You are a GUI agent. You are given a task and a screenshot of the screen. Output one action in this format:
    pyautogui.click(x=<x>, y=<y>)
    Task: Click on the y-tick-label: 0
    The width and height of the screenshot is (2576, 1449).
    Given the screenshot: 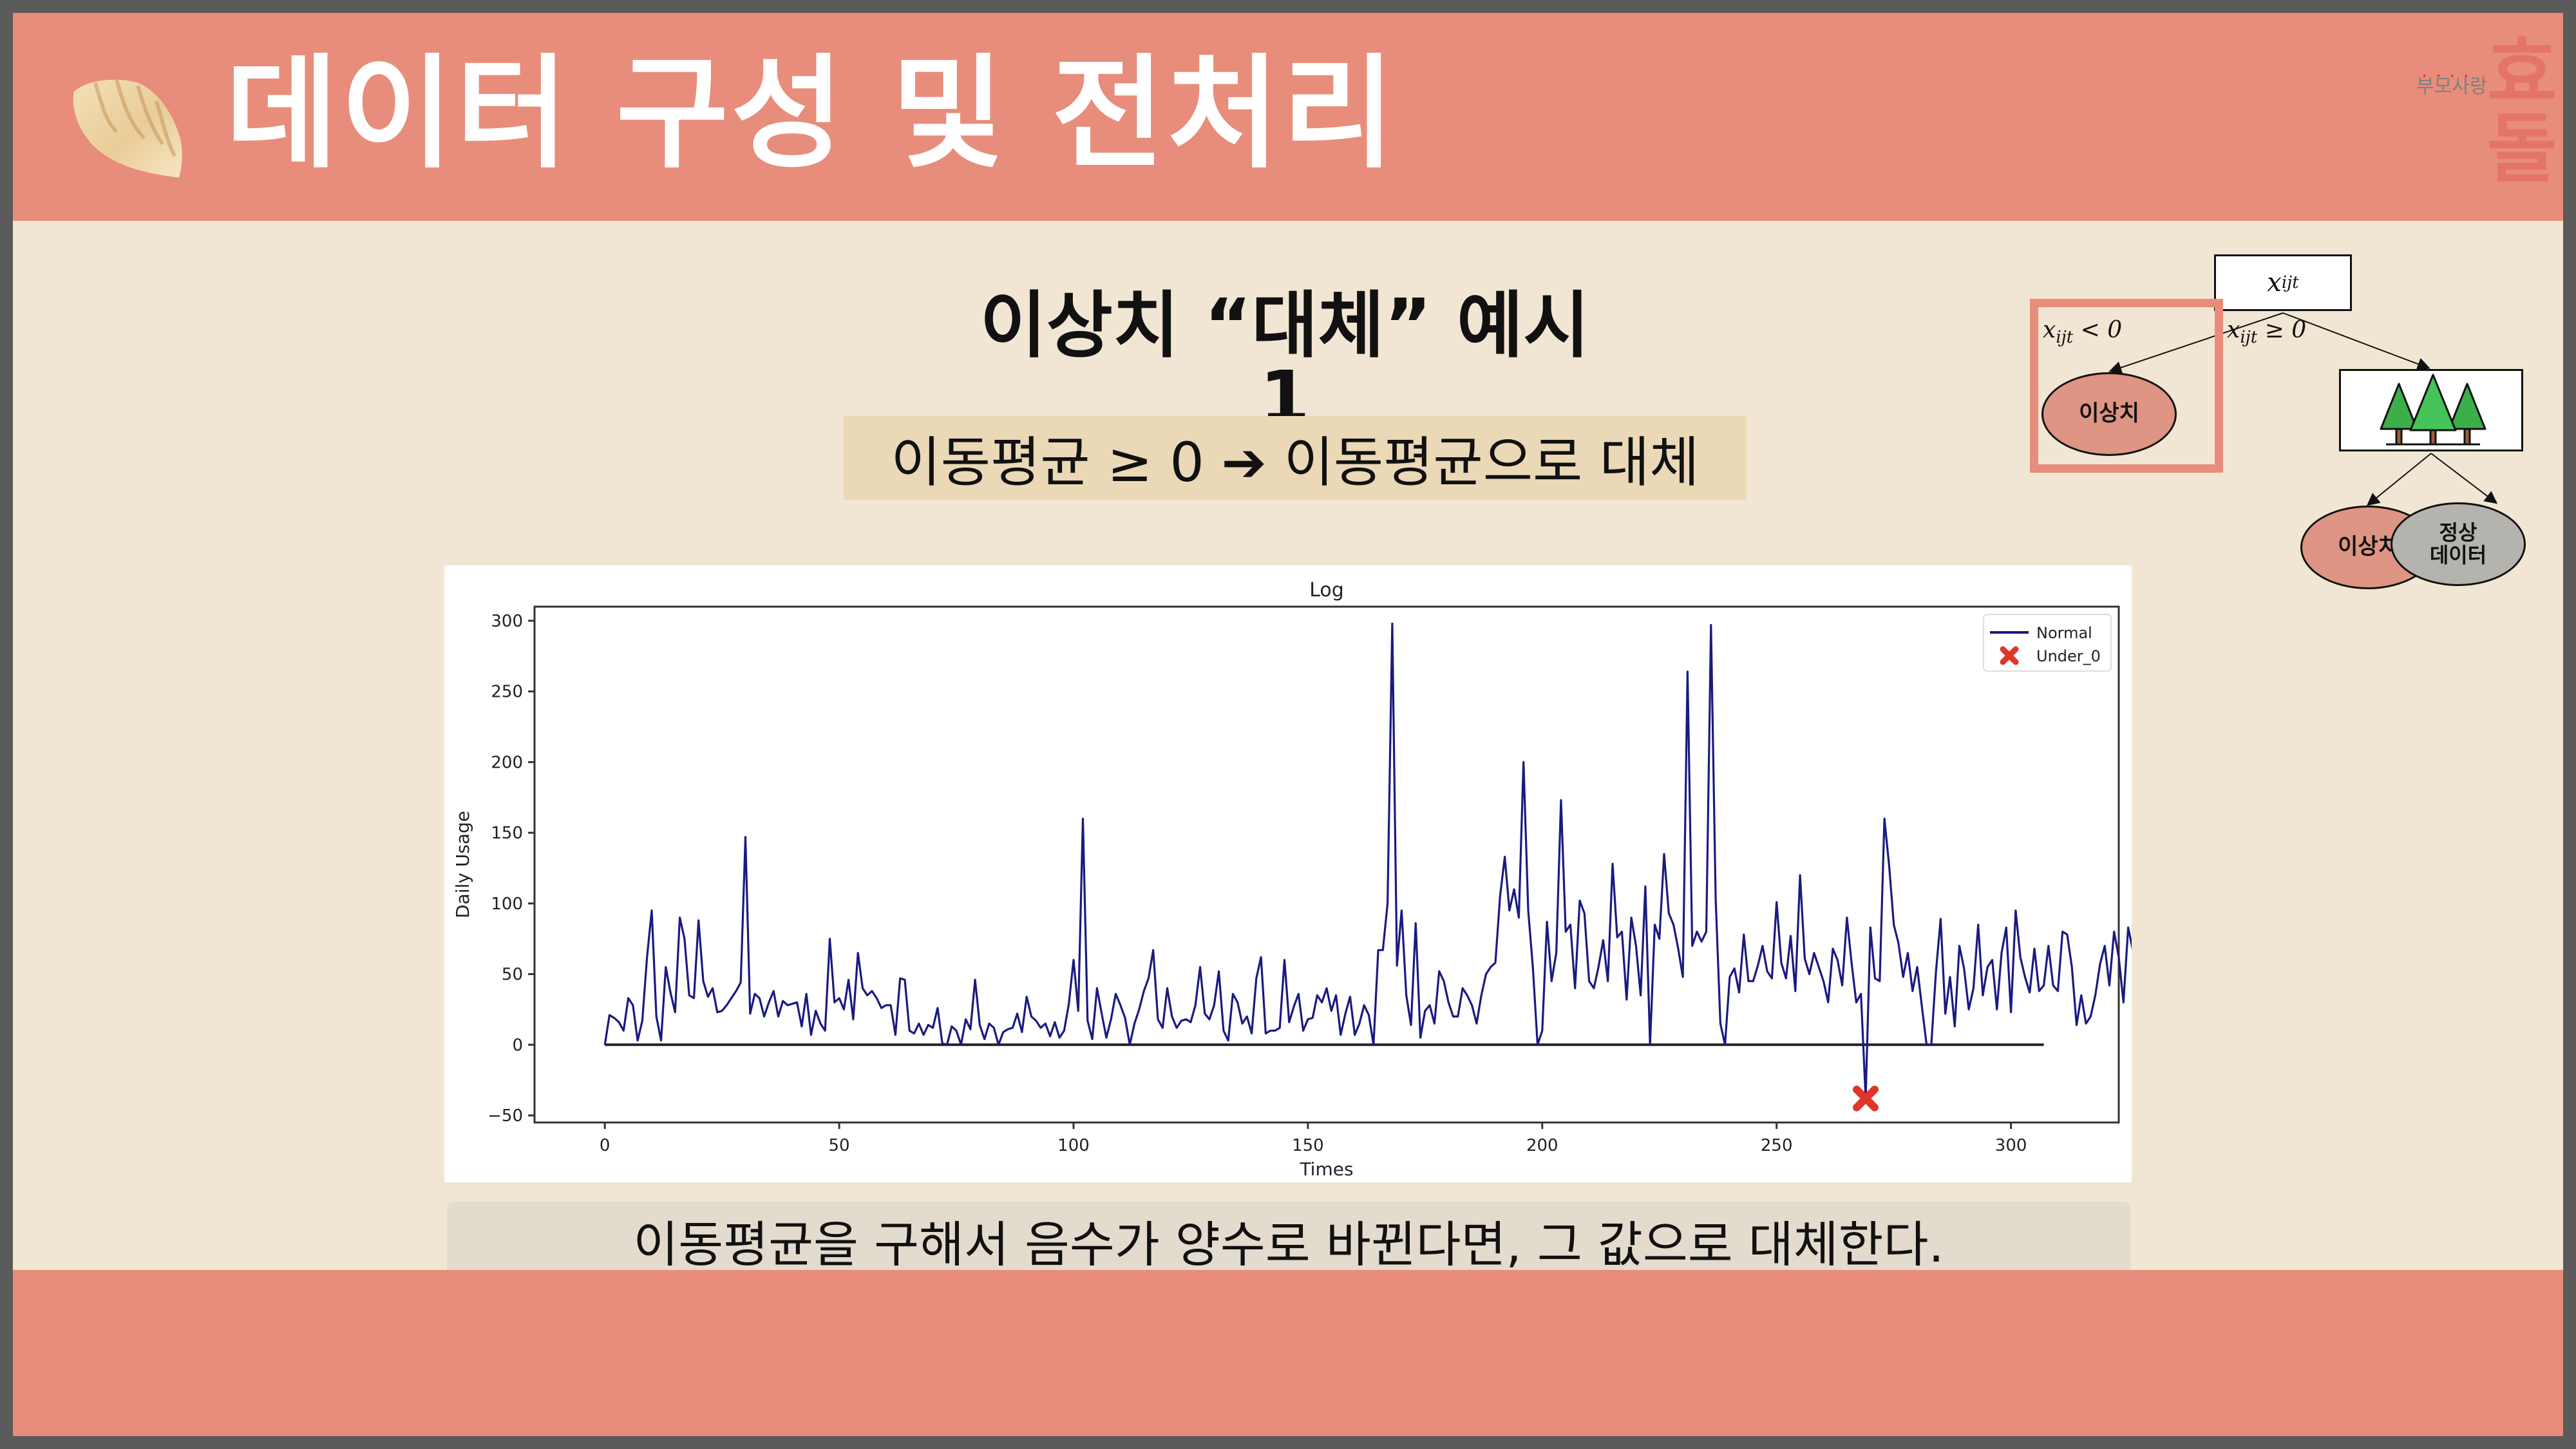 What is the action you would take?
    pyautogui.click(x=517, y=1045)
    